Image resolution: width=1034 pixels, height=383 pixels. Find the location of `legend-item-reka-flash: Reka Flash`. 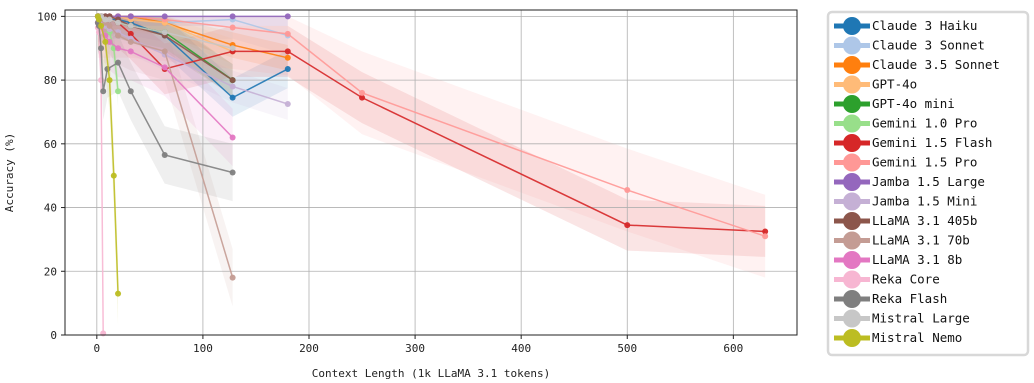

legend-item-reka-flash: Reka Flash is located at coordinates (890, 299).